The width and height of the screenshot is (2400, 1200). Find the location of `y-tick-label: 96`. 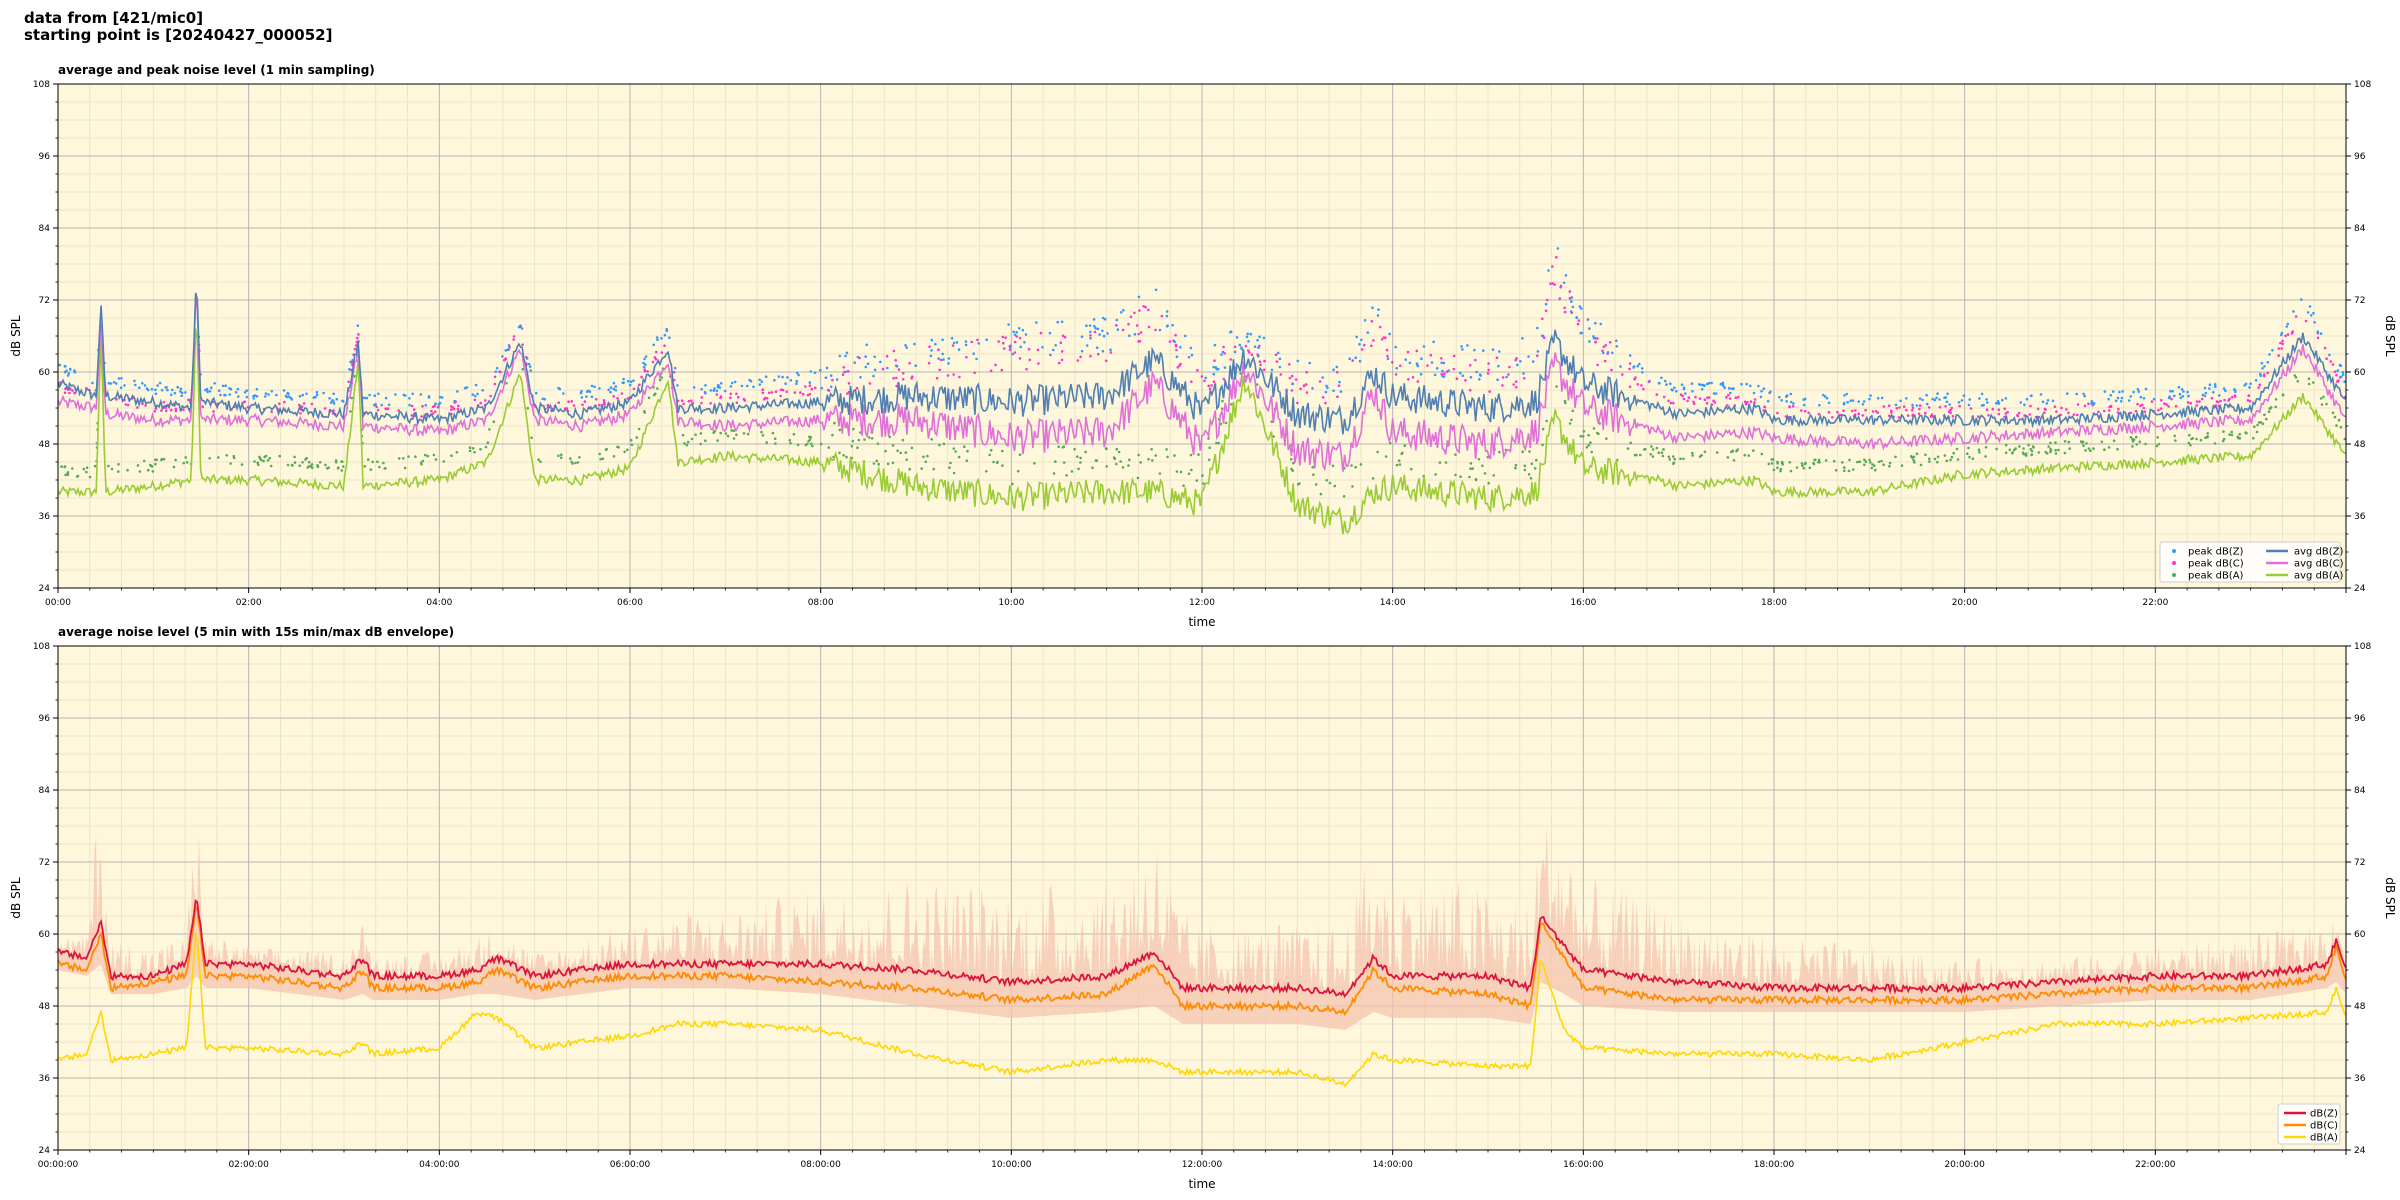

y-tick-label: 96 is located at coordinates (45, 719).